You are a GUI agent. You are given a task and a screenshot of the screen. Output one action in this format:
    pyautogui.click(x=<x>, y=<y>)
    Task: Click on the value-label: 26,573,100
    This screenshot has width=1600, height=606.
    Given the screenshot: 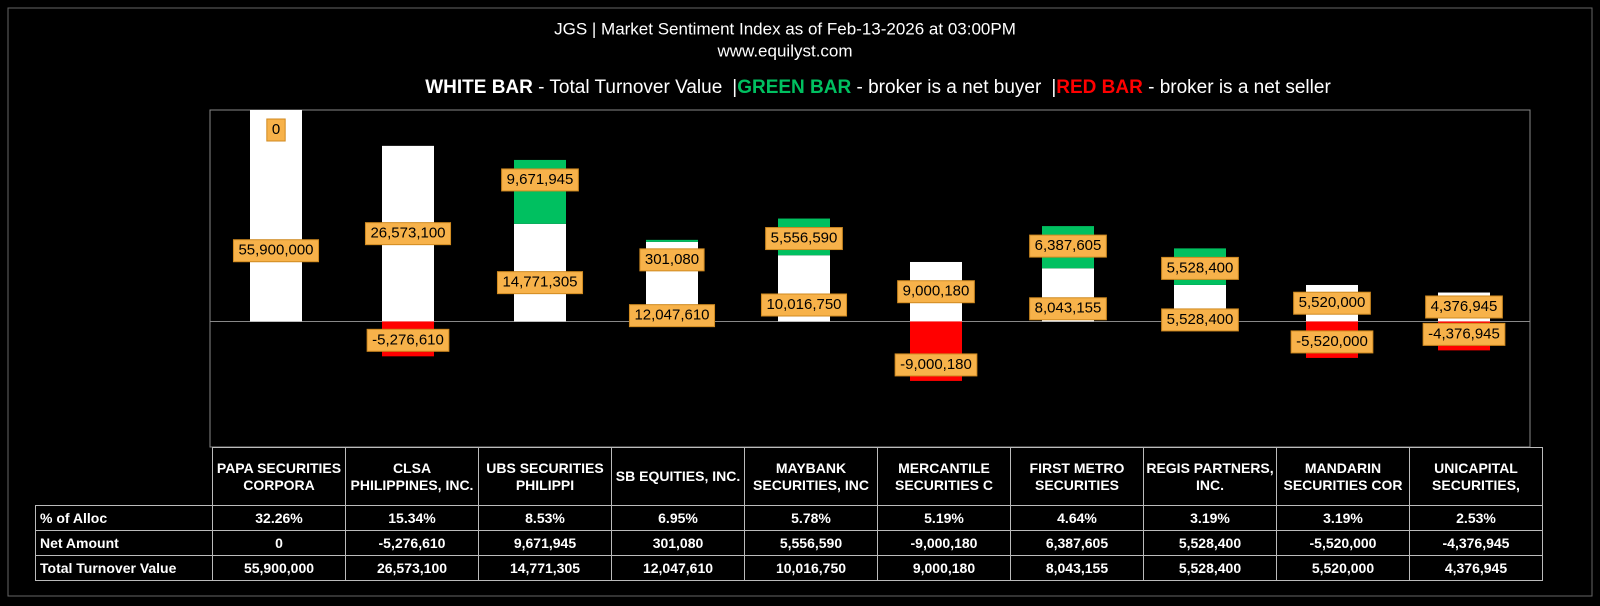 What is the action you would take?
    pyautogui.click(x=408, y=234)
    